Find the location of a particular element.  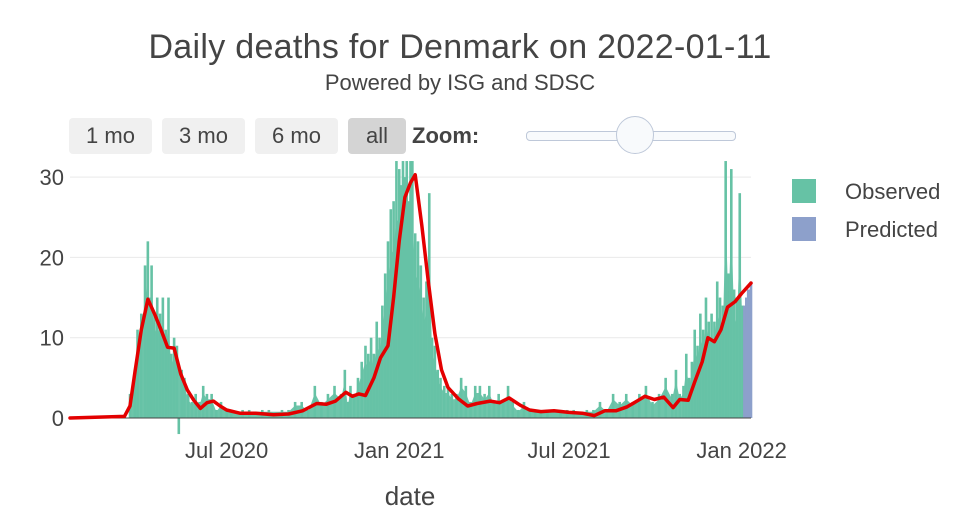

x-axis-title: date is located at coordinates (410, 496).